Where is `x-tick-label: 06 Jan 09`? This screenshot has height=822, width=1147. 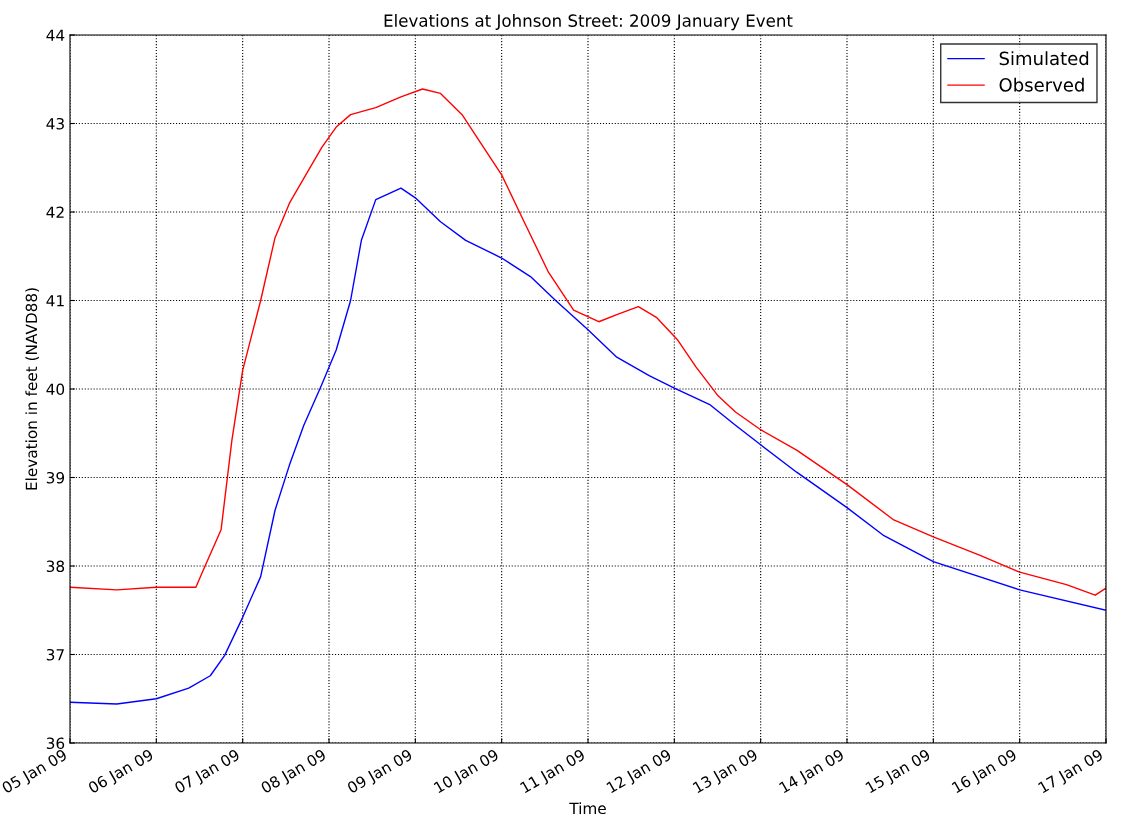 x-tick-label: 06 Jan 09 is located at coordinates (121, 772).